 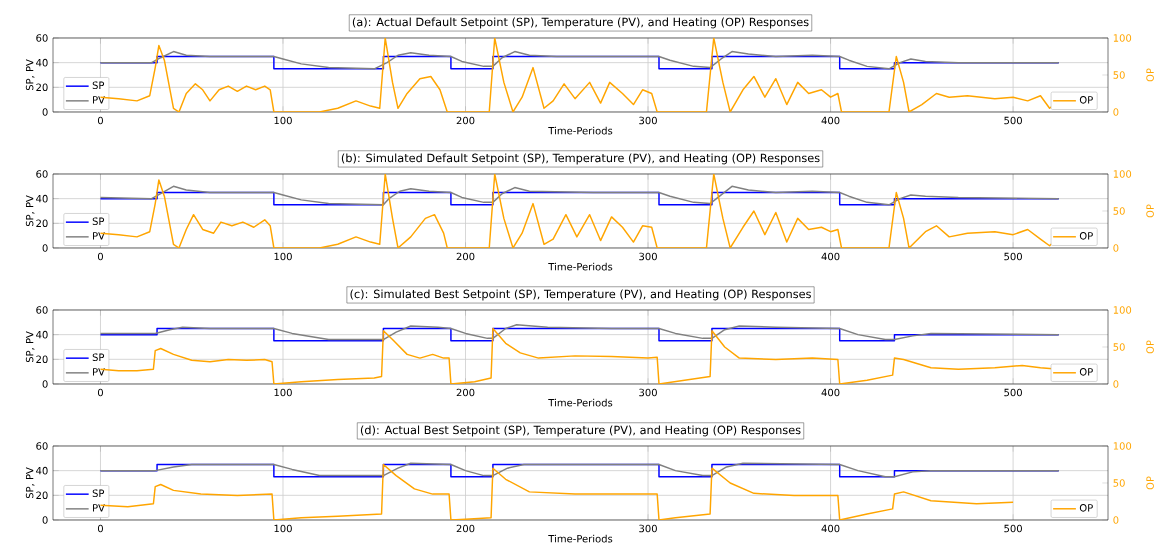 What do you see at coordinates (580, 431) in the screenshot?
I see `chart-title: (d): Actual Best Setpoint (SP), Temperature (PV), and Heating (OP) Responses` at bounding box center [580, 431].